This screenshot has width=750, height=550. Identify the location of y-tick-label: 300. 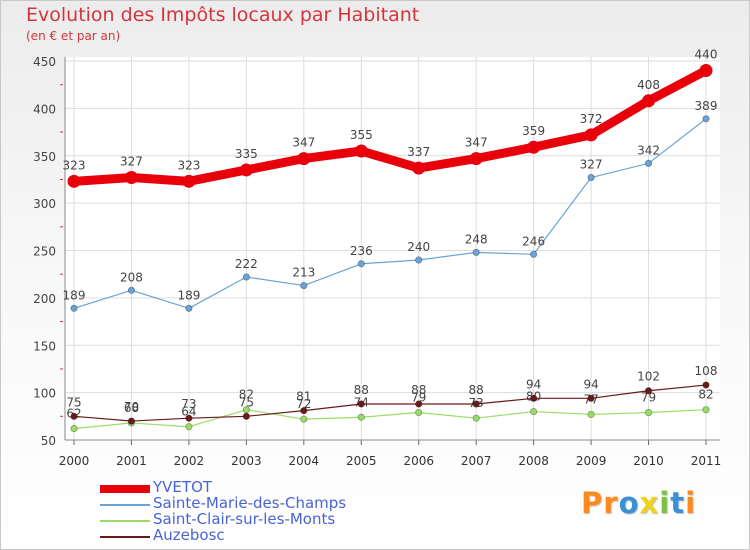
(44, 204).